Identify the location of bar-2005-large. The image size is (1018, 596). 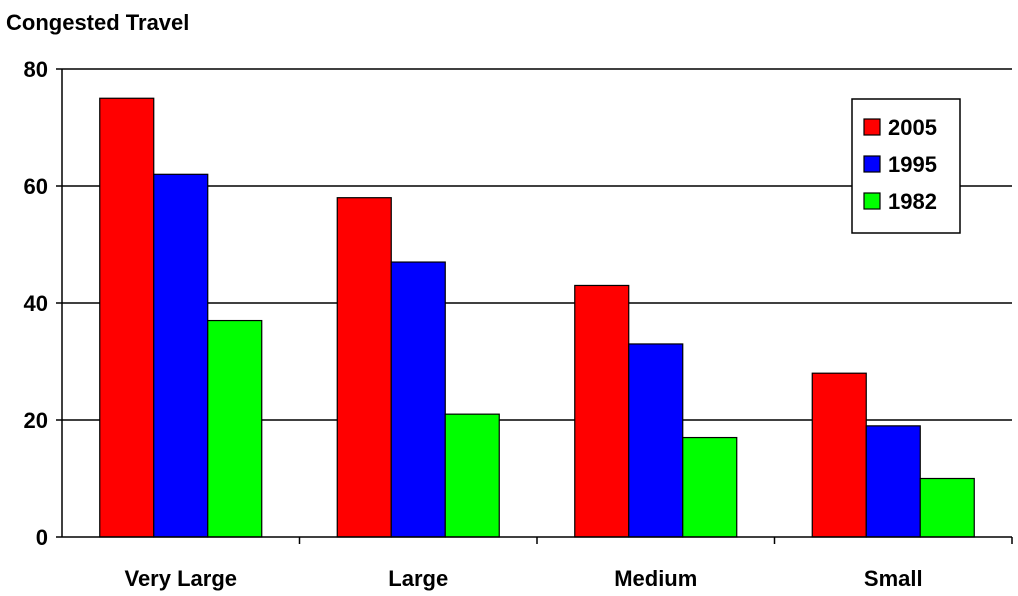
(364, 367).